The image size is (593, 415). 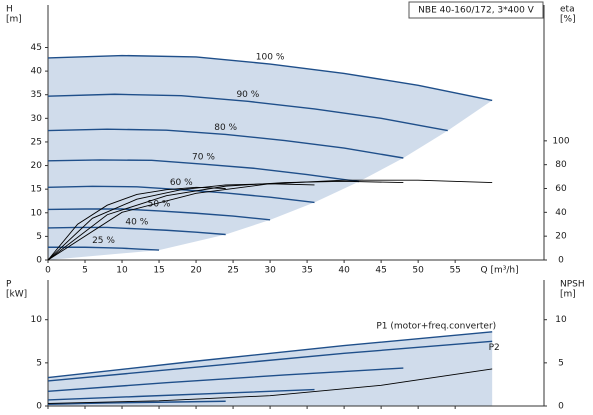 I want to click on y2-tick-label: 100, so click(x=560, y=141).